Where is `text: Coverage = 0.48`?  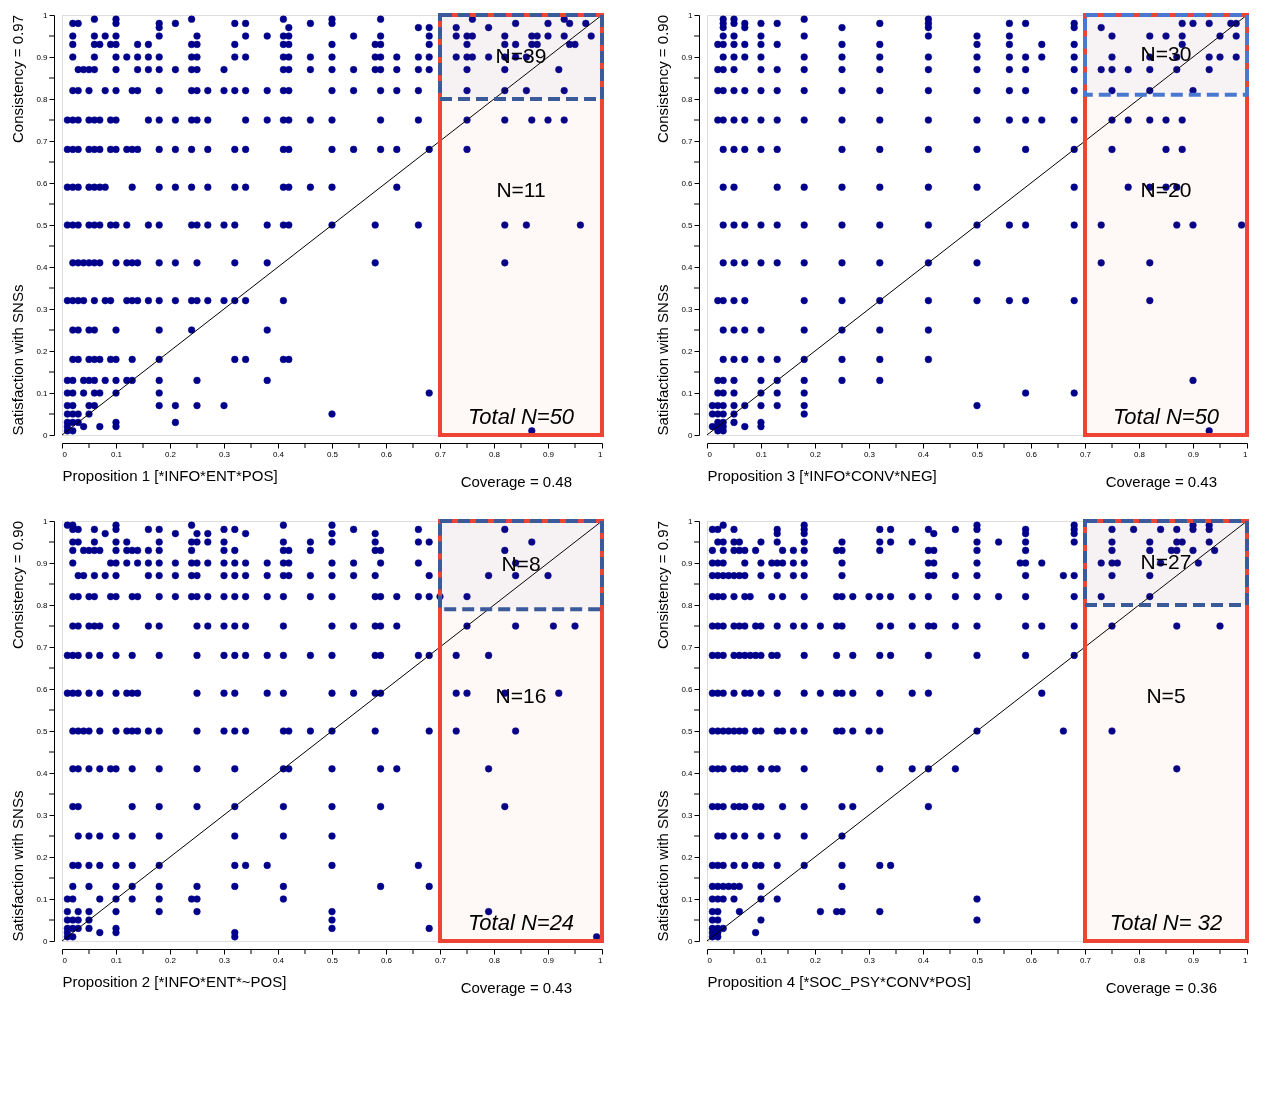
text: Coverage = 0.48 is located at coordinates (516, 481).